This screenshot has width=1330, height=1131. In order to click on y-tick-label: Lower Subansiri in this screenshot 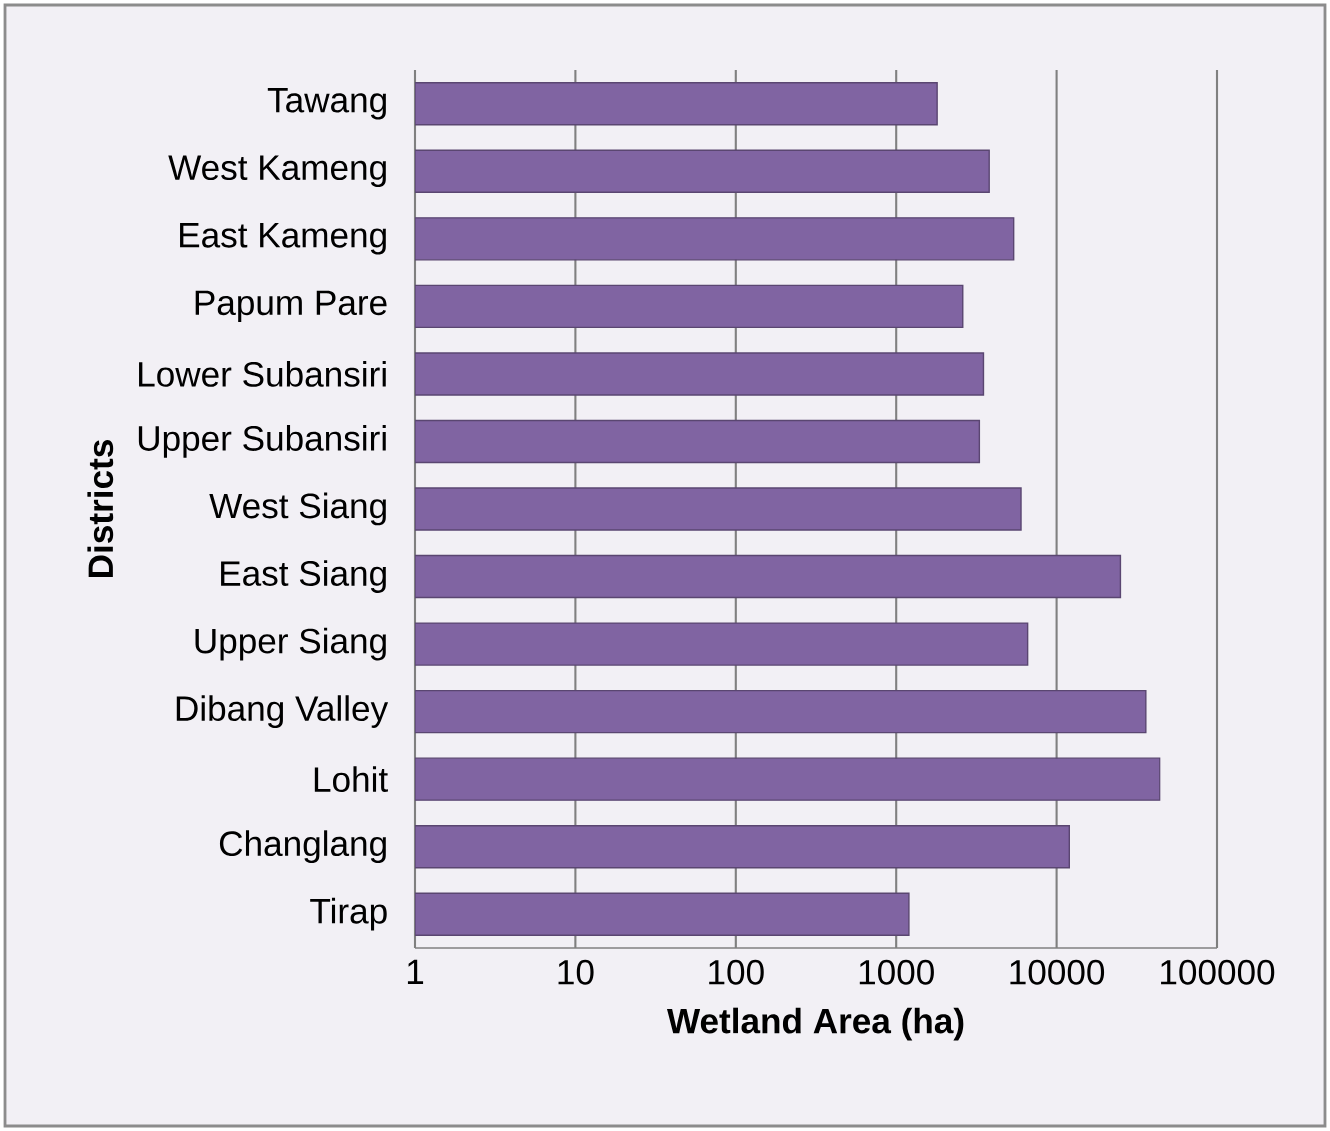, I will do `click(262, 374)`.